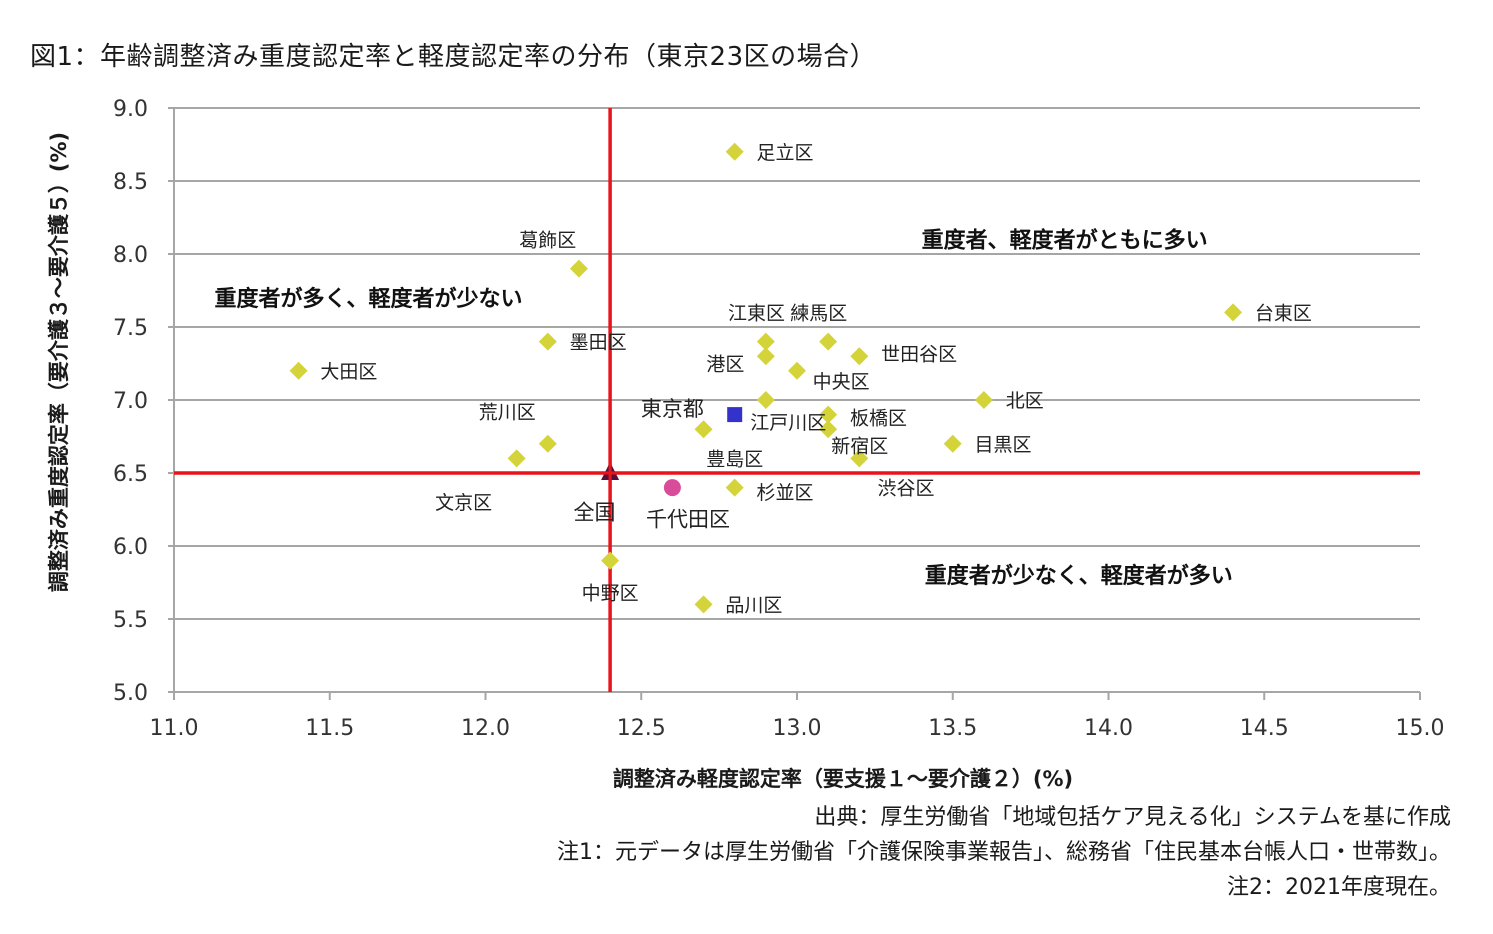  What do you see at coordinates (919, 354) in the screenshot?
I see `point-label: 世田谷区` at bounding box center [919, 354].